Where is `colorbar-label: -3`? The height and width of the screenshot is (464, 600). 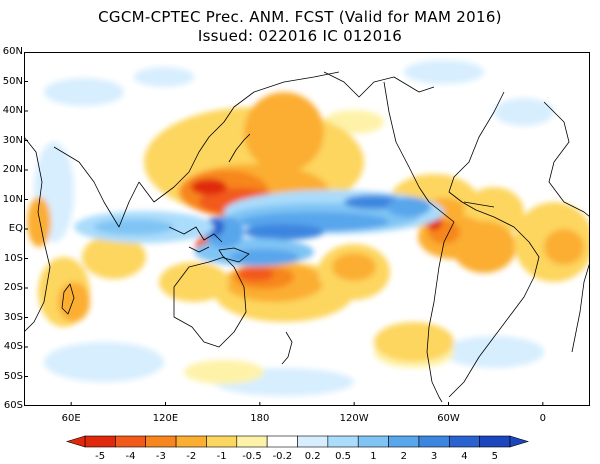 colorbar-label: -3 is located at coordinates (161, 456).